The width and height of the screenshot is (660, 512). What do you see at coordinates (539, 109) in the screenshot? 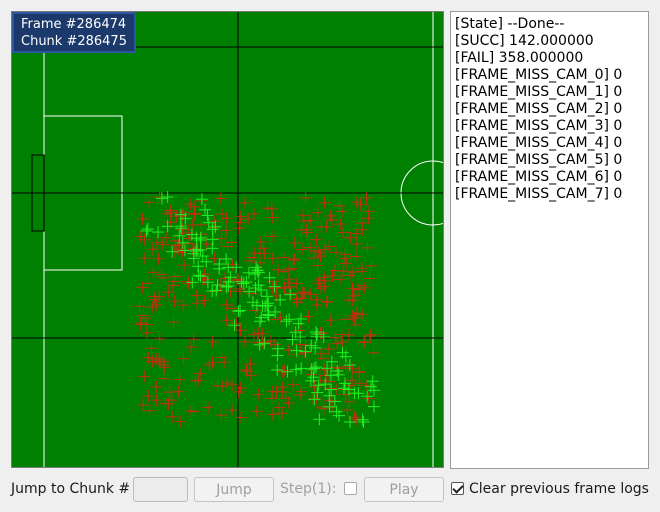
I see `log-line-cam-2: [FRAME_MISS_CAM_2] 0` at bounding box center [539, 109].